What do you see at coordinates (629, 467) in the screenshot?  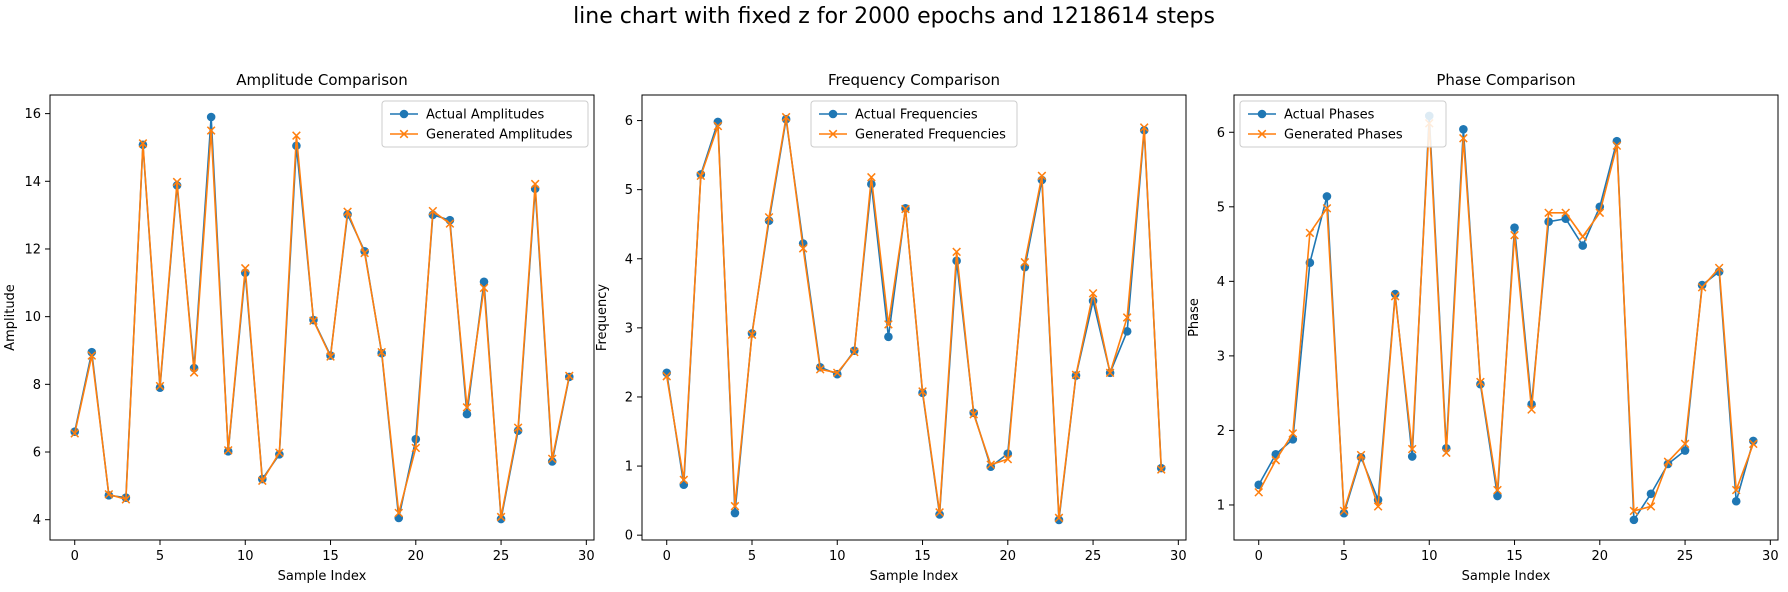 I see `y-tick-label: 1` at bounding box center [629, 467].